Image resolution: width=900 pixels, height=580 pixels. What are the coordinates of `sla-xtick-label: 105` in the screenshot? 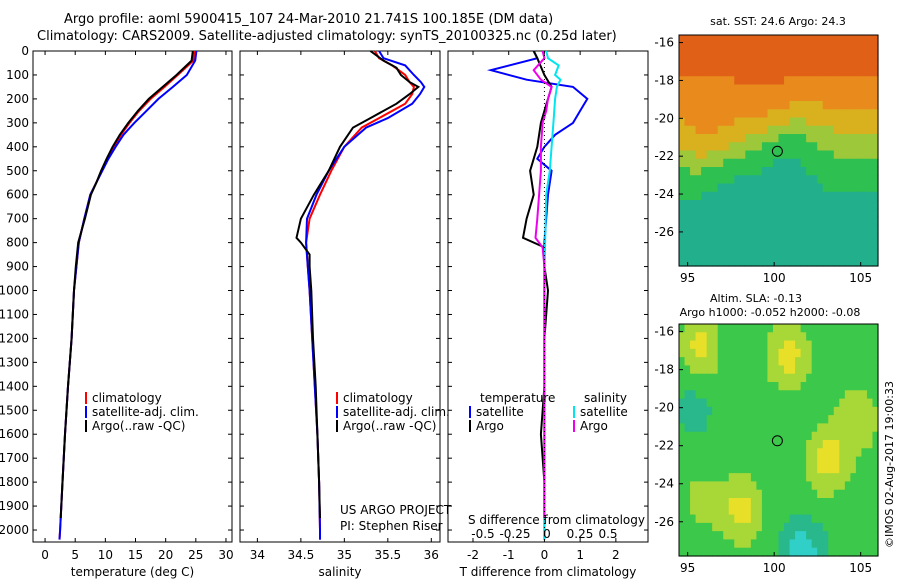 It's located at (860, 568).